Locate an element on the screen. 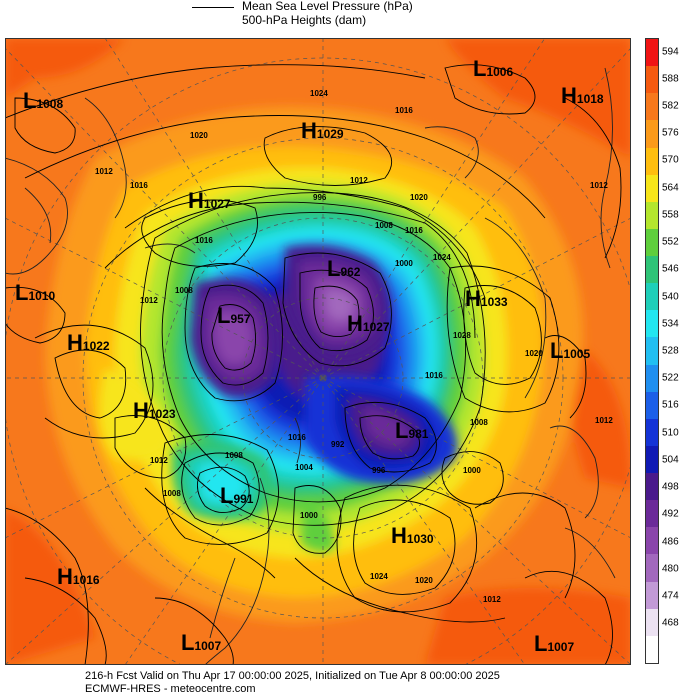  color-scale-label: 588 is located at coordinates (670, 79).